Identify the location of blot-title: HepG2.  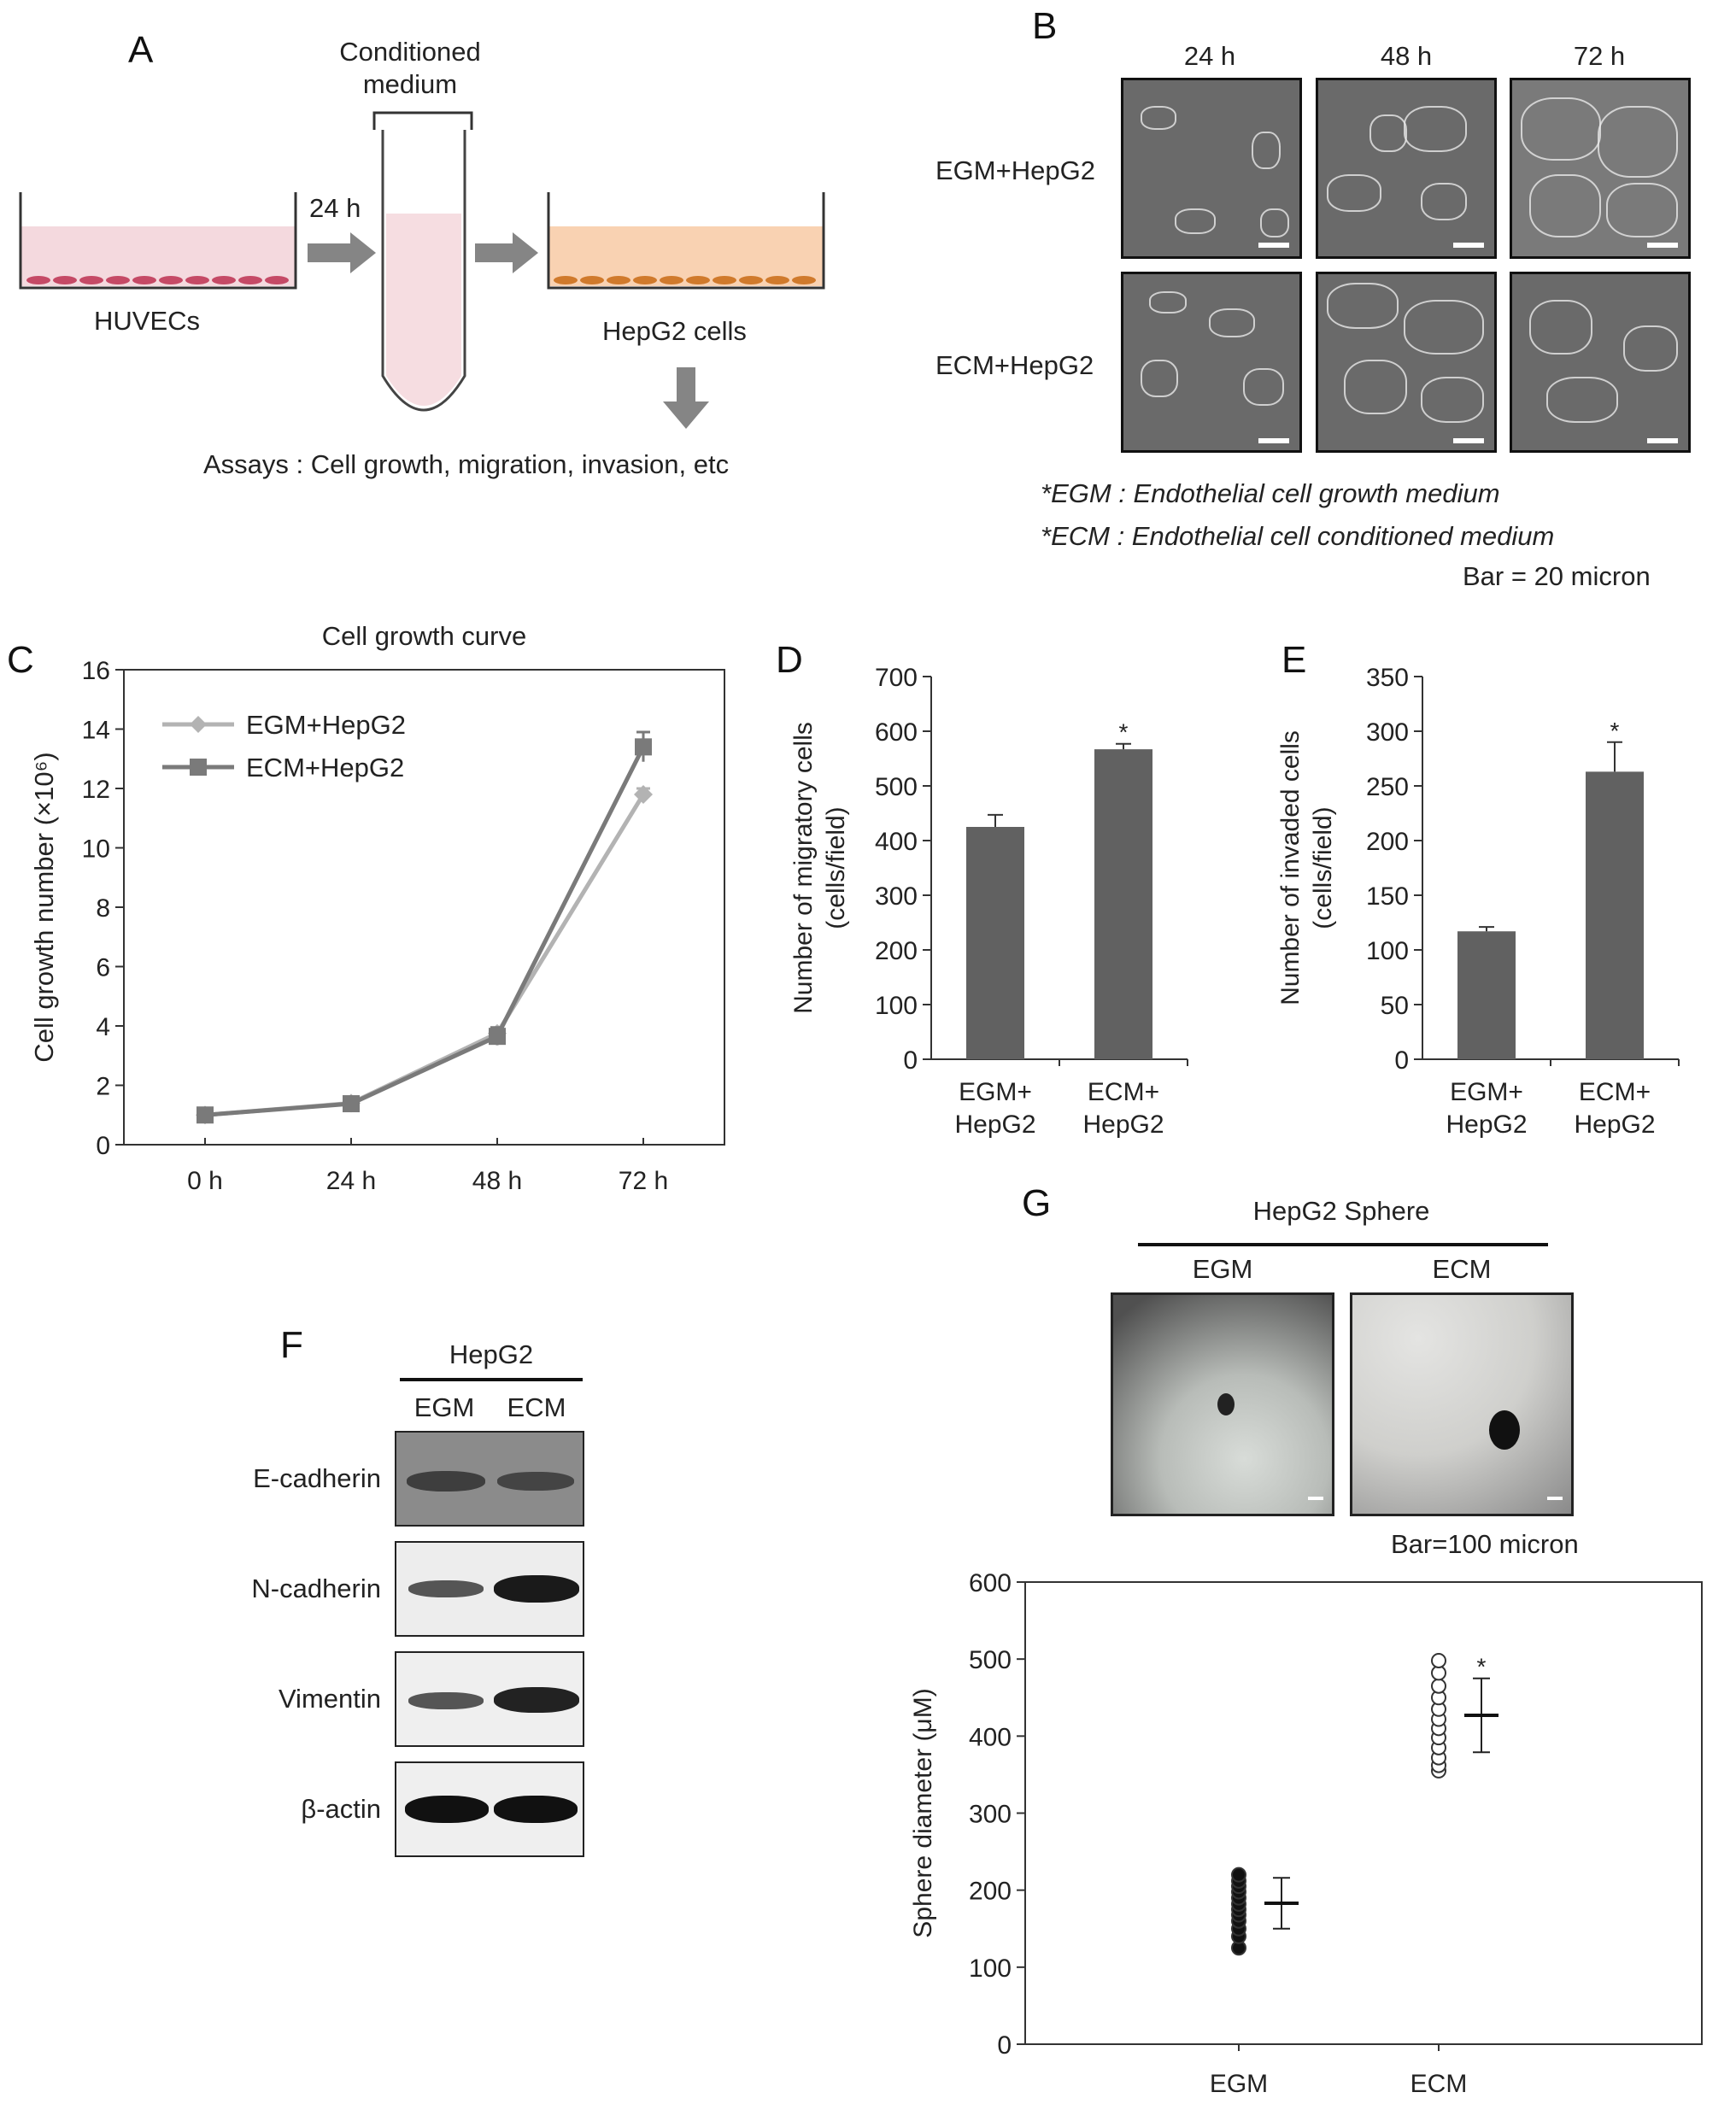
(492, 1354).